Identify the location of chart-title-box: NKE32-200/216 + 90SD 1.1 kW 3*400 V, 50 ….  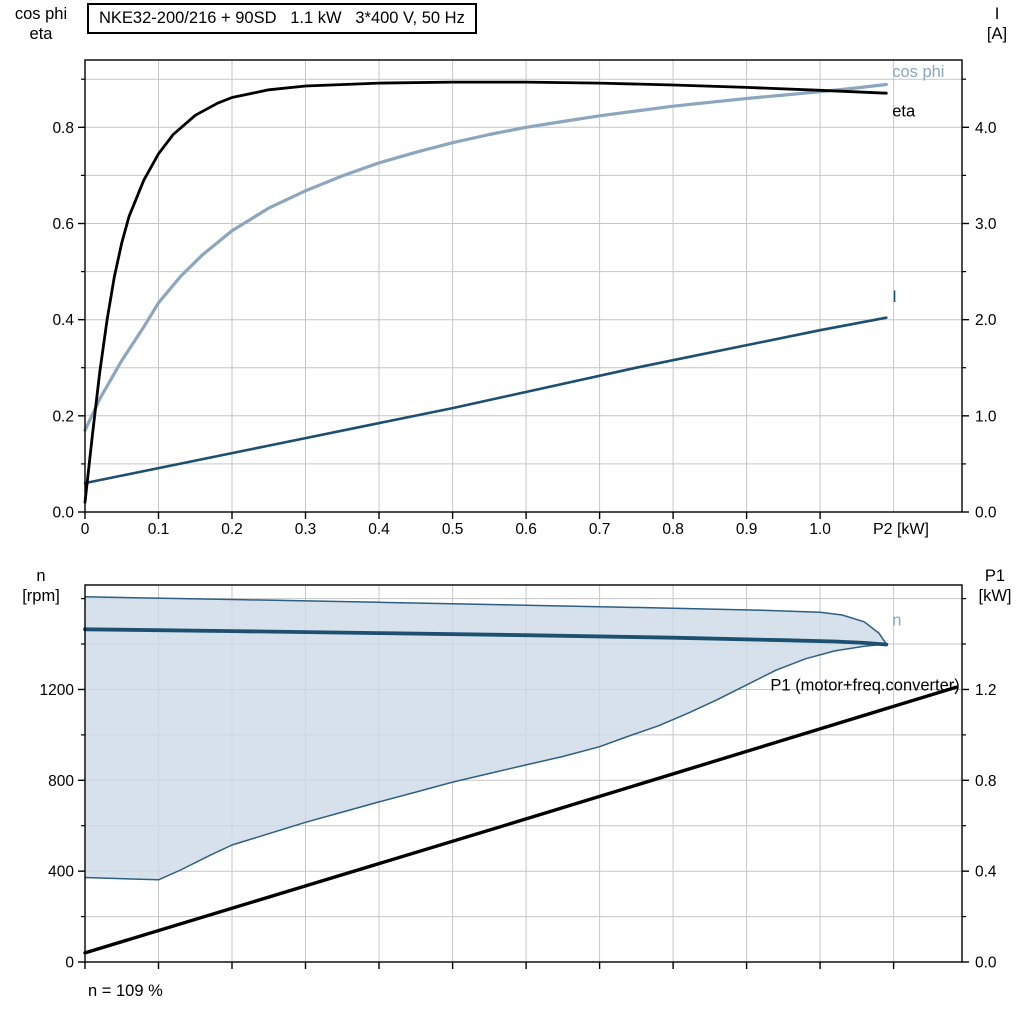
(282, 18).